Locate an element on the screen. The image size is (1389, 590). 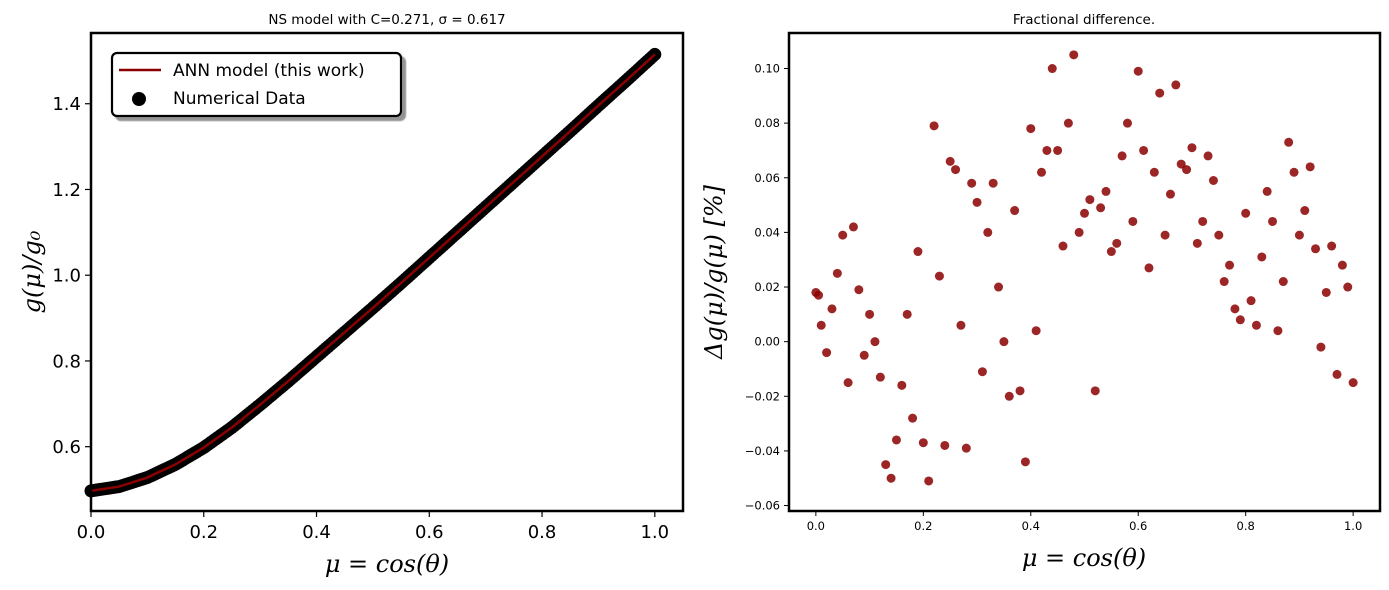
right-x-tick-label: 0.8 is located at coordinates (1246, 526).